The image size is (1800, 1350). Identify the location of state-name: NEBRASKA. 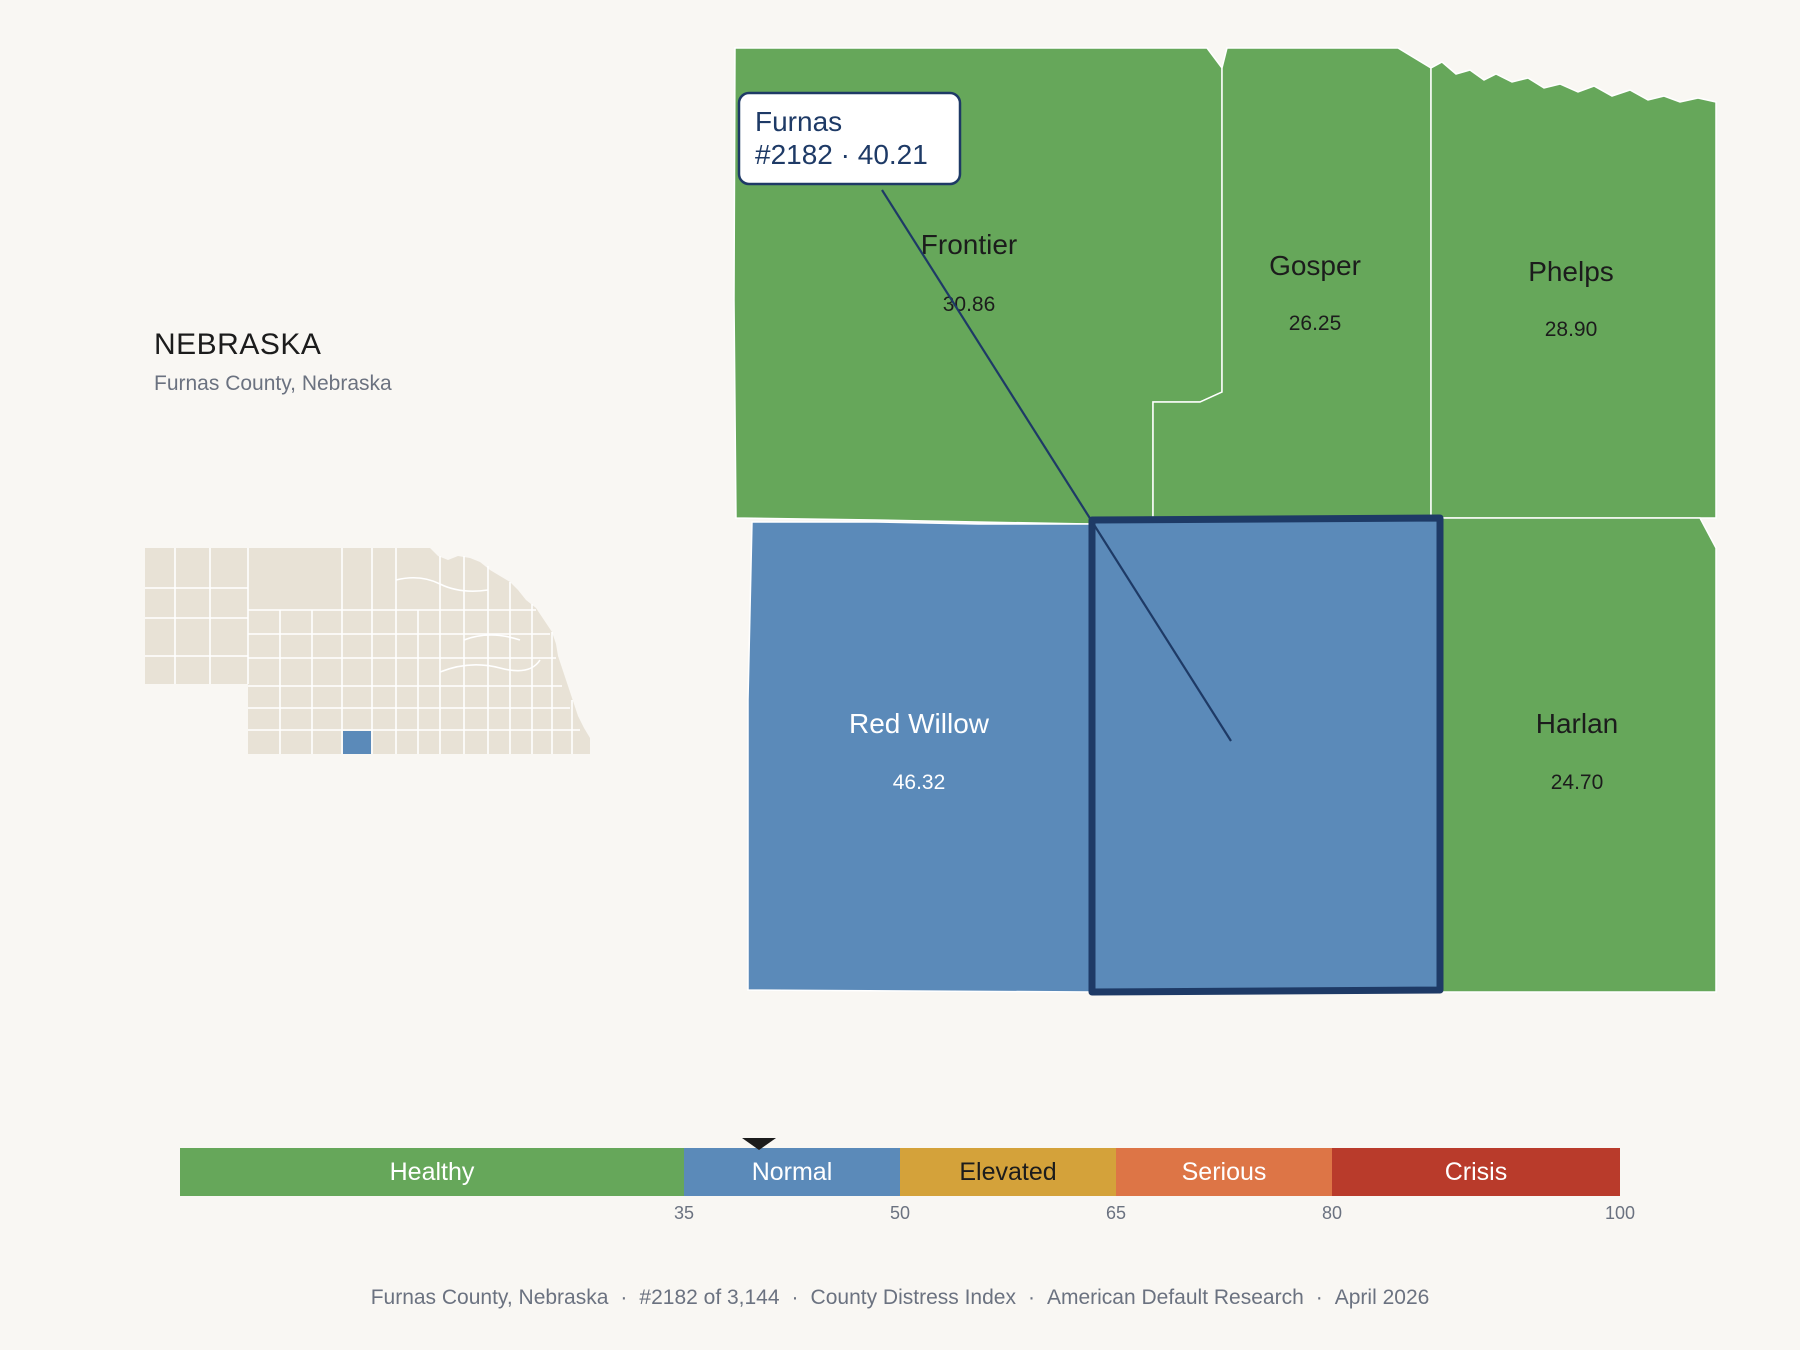
(238, 344).